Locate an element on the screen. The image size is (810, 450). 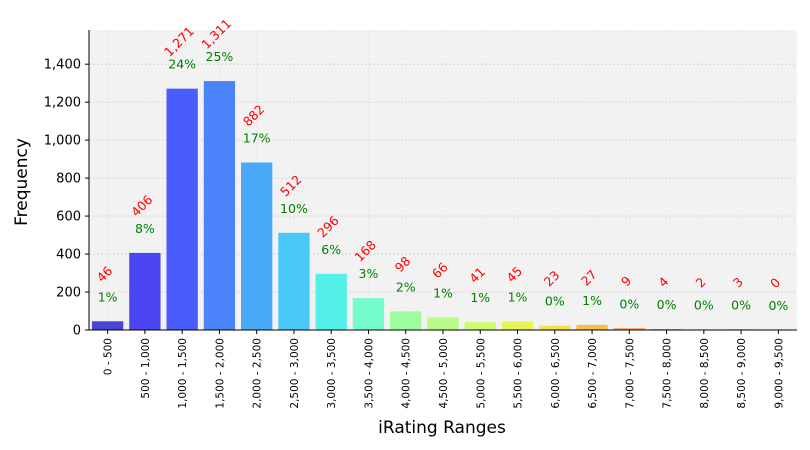
x-tick-label: 7,500 - 8,000 is located at coordinates (668, 373).